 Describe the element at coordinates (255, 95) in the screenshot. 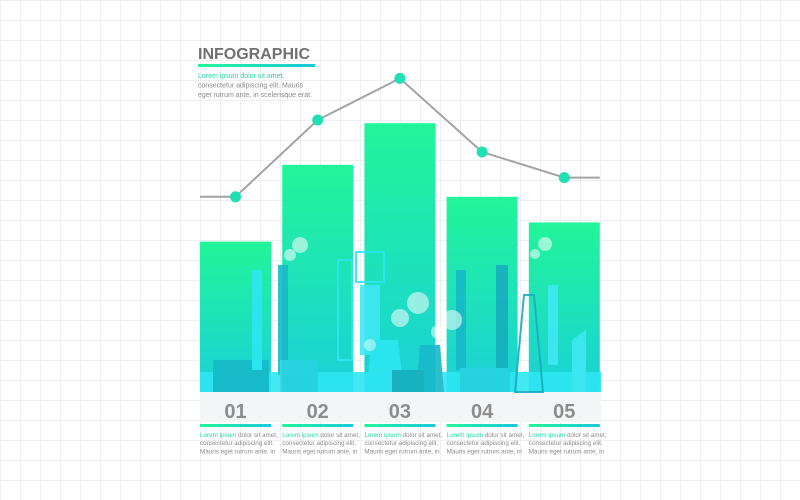

I see `intro-line: eget rutrum ante, in scelerisque erat.` at that location.